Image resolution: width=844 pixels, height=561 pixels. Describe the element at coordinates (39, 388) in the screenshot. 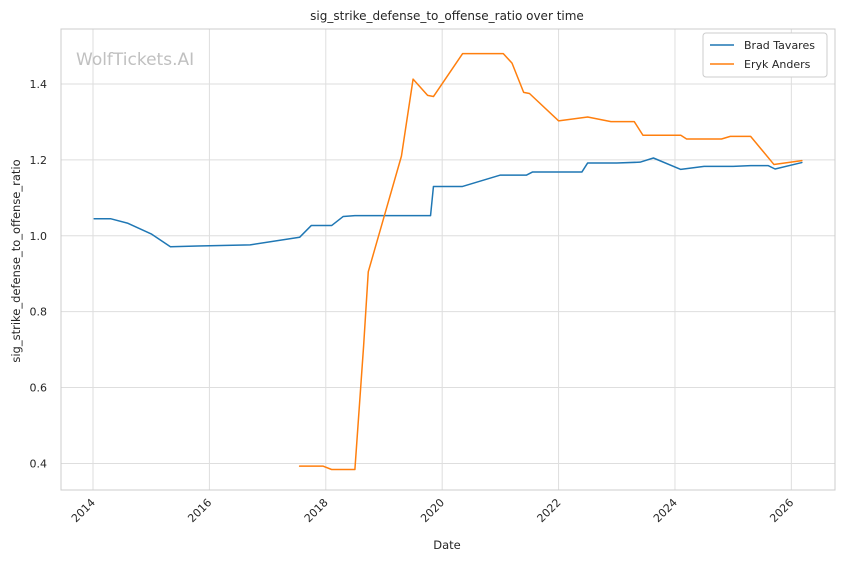

I see `y-tick-label: 0.6` at that location.